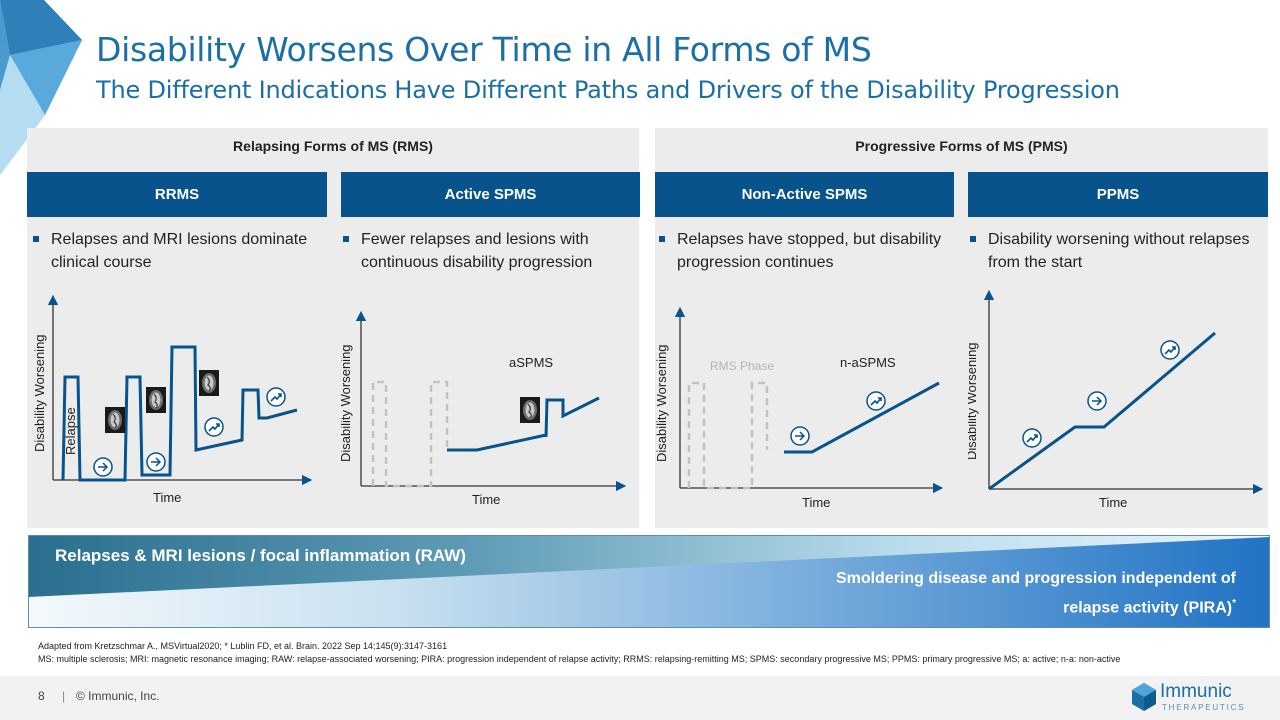 Image resolution: width=1280 pixels, height=720 pixels. Describe the element at coordinates (1148, 608) in the screenshot. I see `pira-line-2-text: relapse activity (PIRA)` at that location.